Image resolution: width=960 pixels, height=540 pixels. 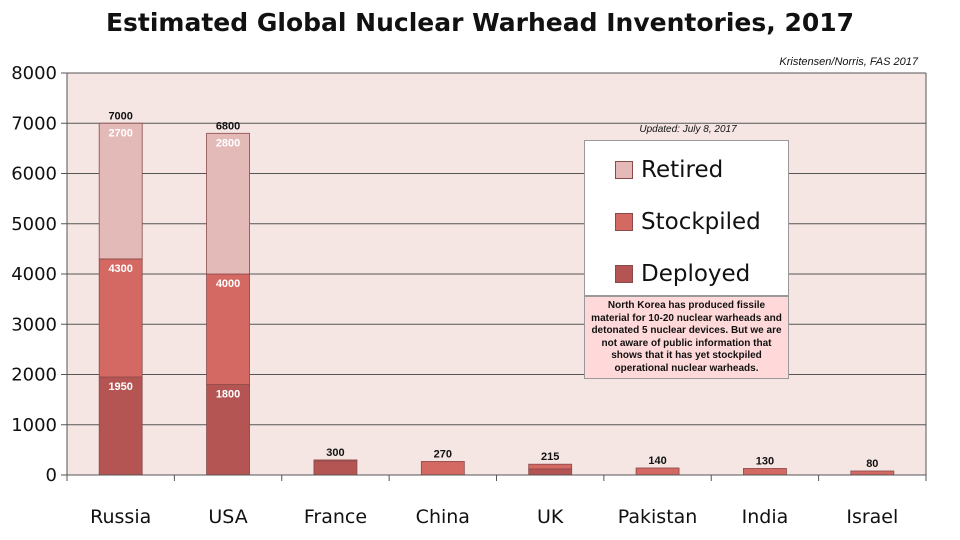 I want to click on bar-stockpiled-india, so click(x=765, y=472).